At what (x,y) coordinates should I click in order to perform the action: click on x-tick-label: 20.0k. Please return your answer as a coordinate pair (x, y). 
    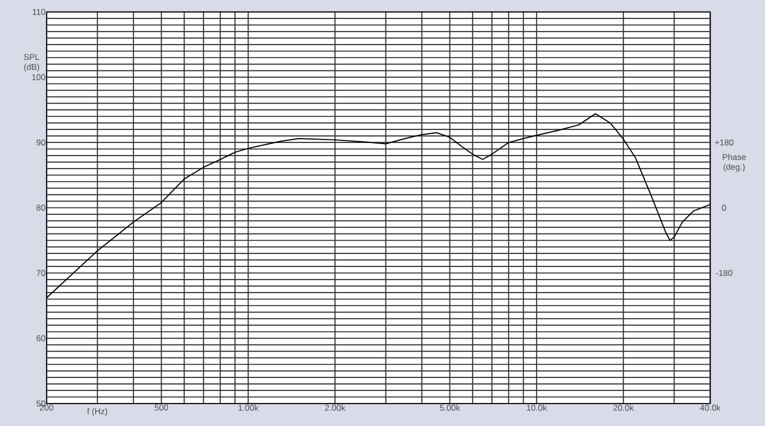
    Looking at the image, I should click on (623, 407).